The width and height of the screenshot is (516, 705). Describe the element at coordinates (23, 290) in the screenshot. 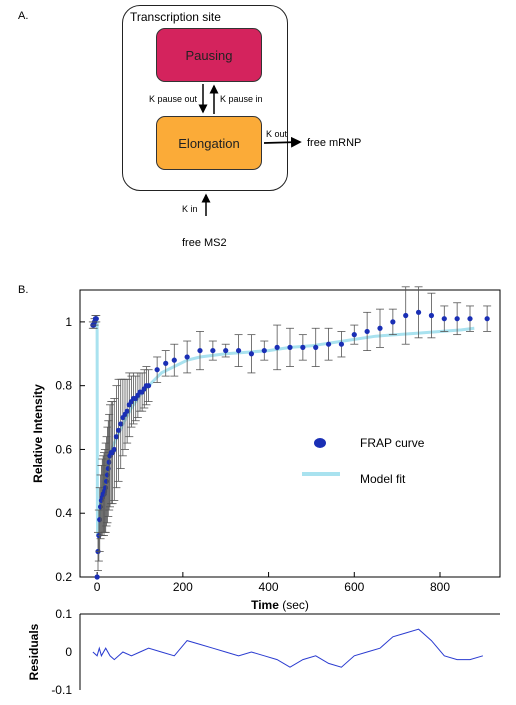

I see `panel-b-letter: B.` at that location.